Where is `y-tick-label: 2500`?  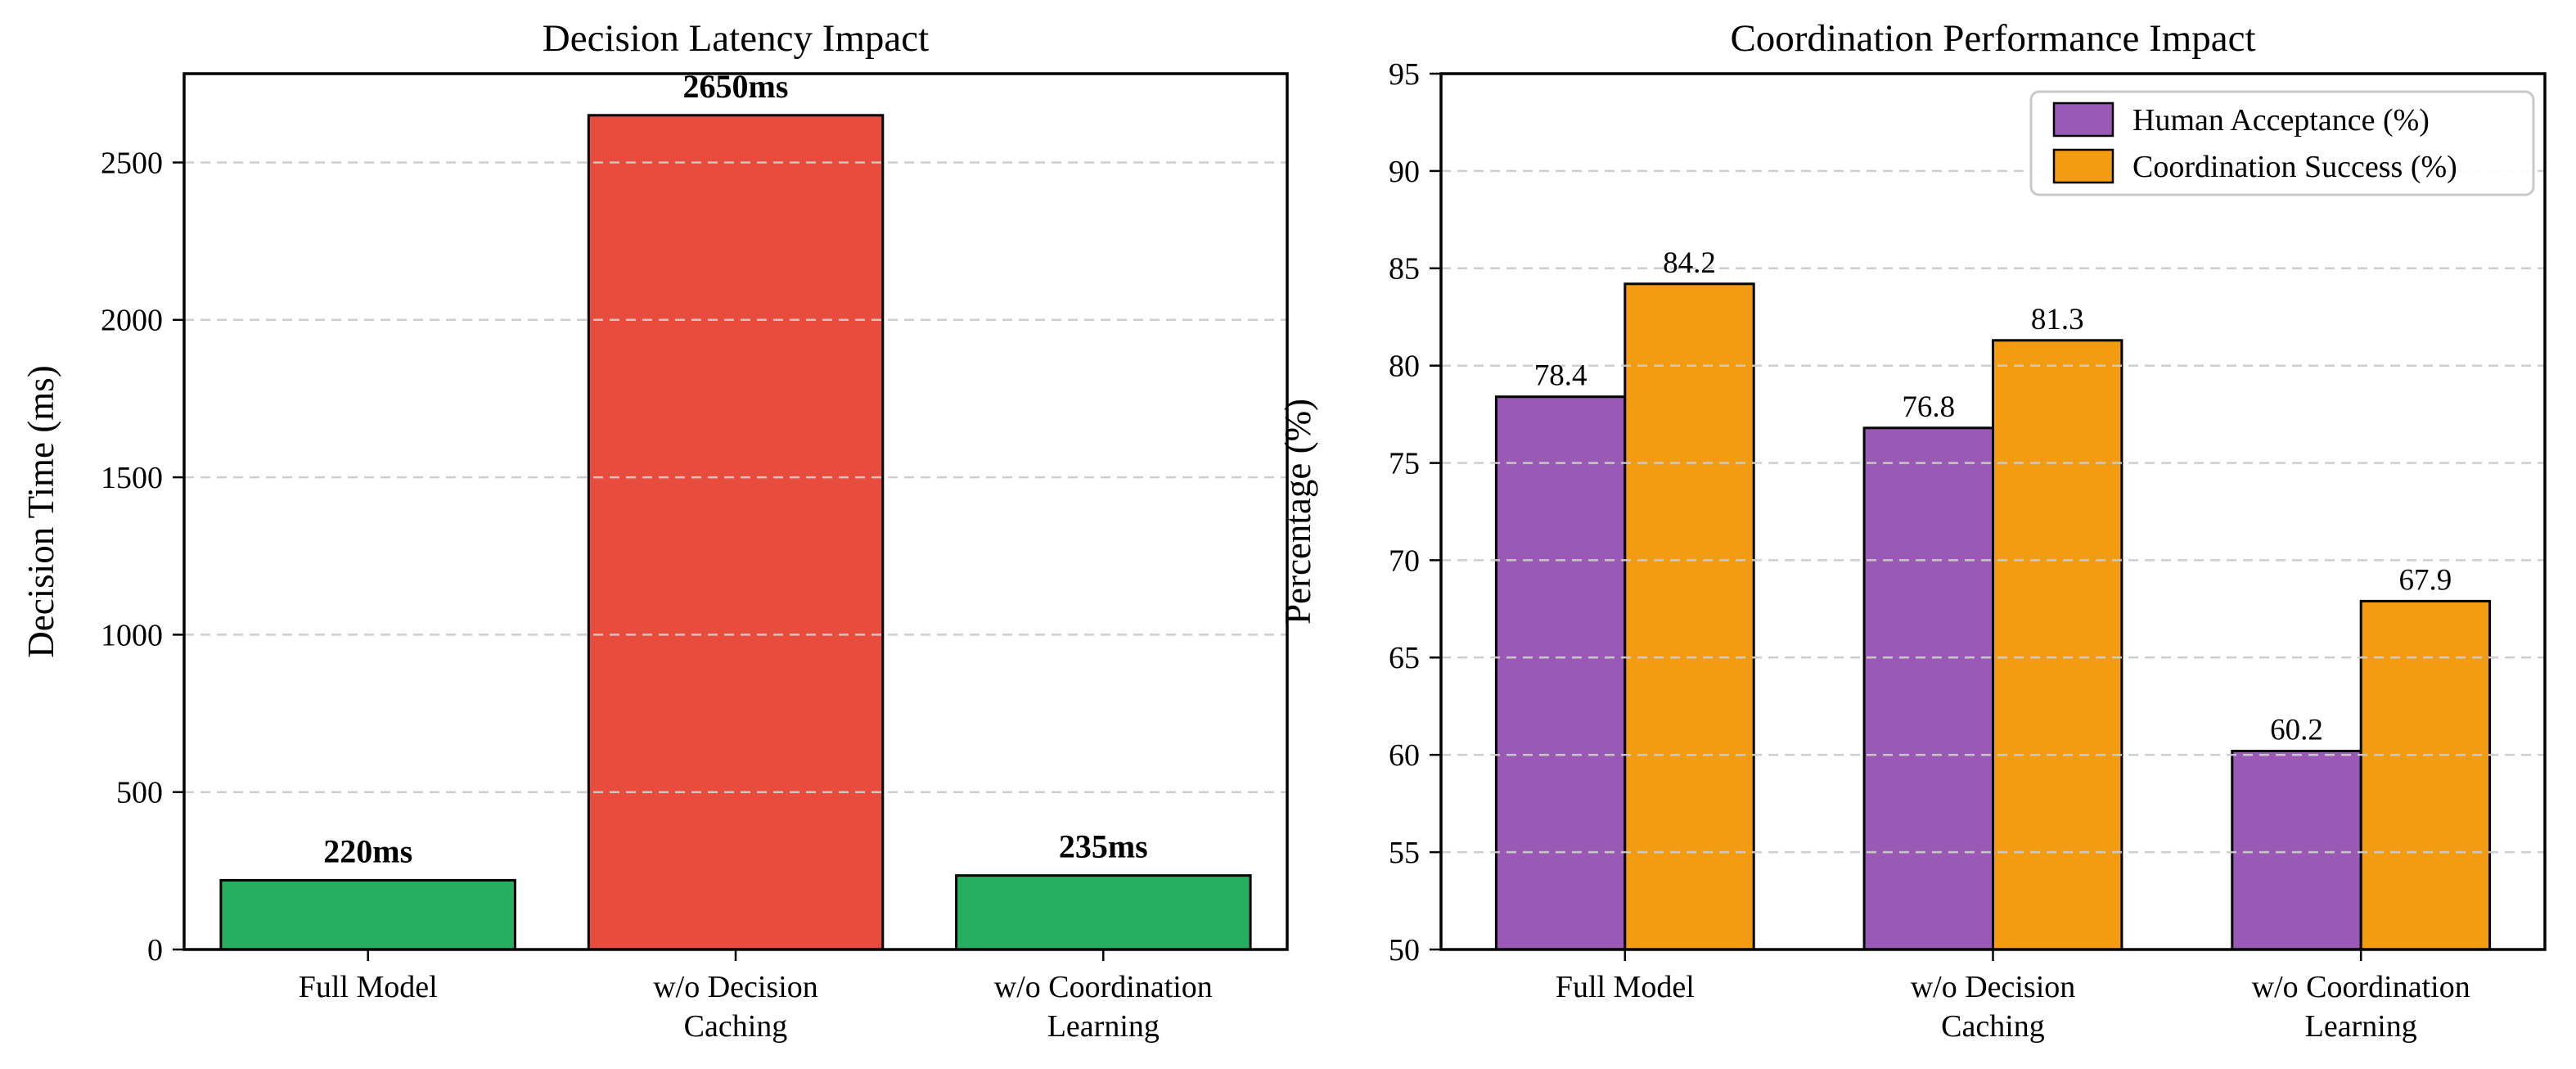
y-tick-label: 2500 is located at coordinates (132, 163).